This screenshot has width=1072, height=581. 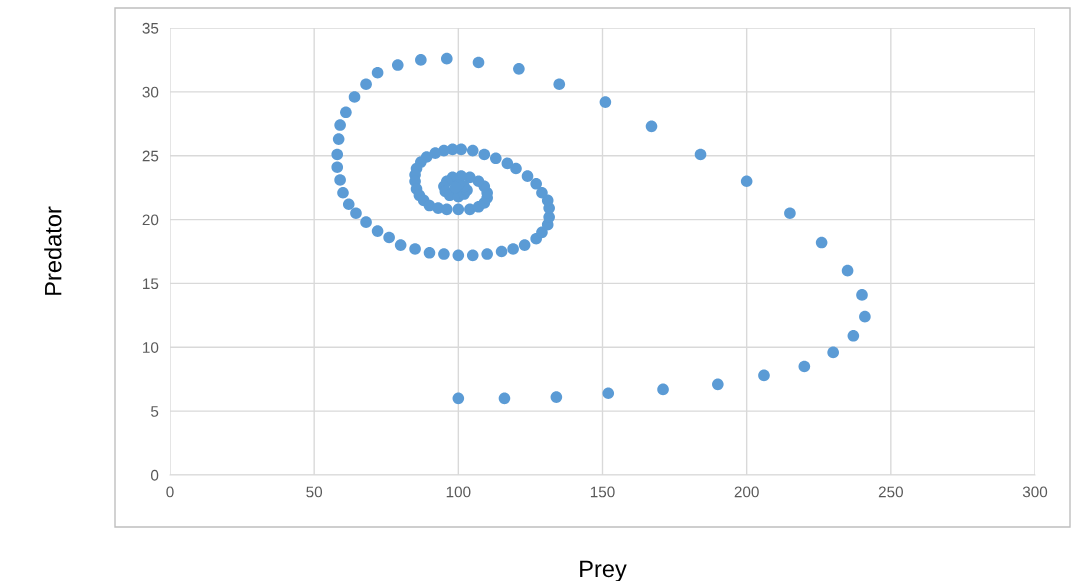 I want to click on x-axis-title: Prey, so click(x=603, y=570).